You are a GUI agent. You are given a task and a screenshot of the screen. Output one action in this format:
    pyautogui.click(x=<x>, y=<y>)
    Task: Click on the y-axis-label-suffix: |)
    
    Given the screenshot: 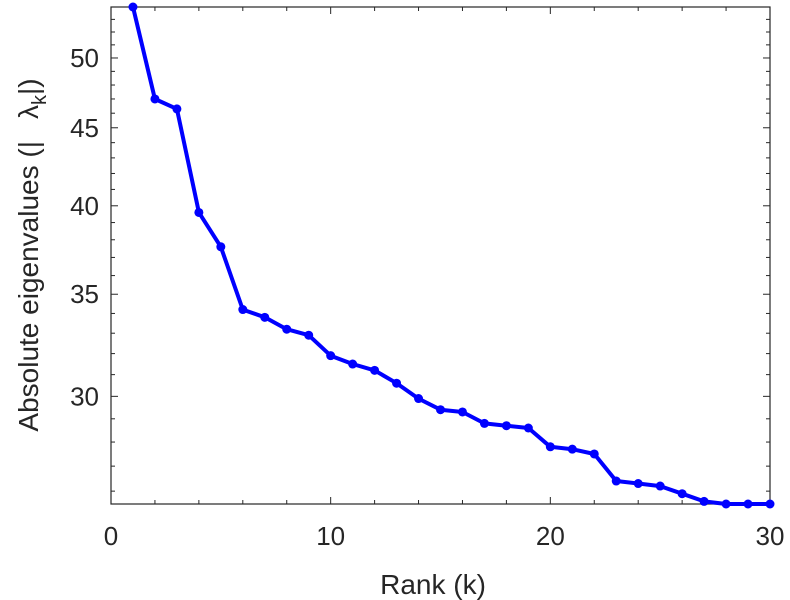 What is the action you would take?
    pyautogui.click(x=28, y=86)
    